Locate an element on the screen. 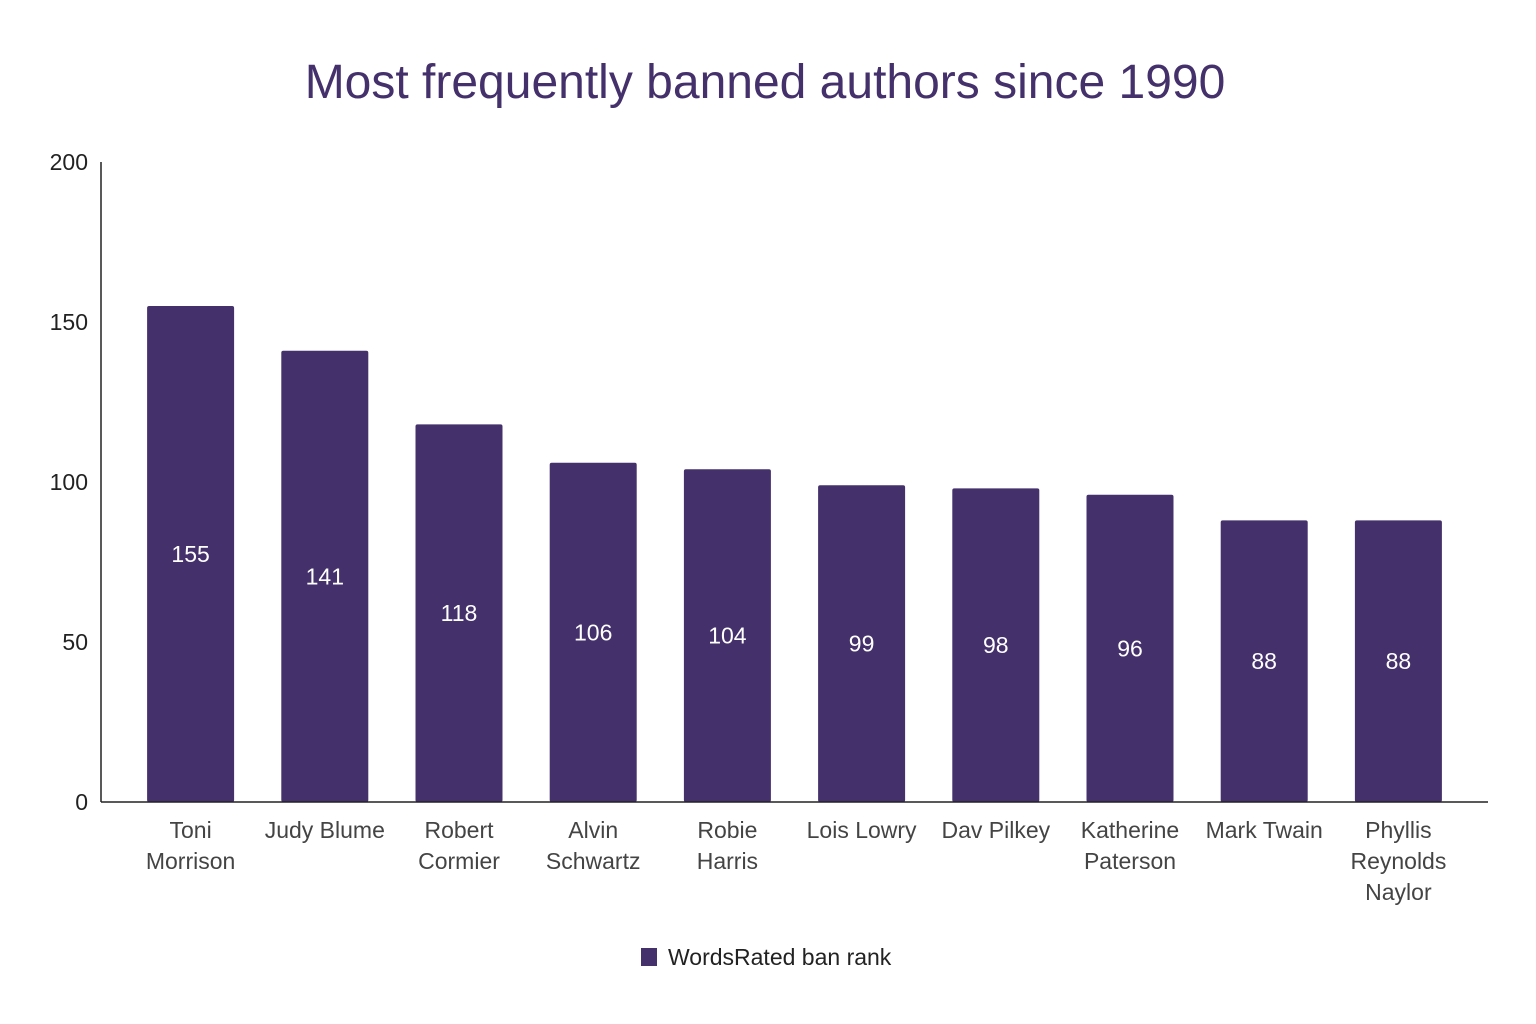 The height and width of the screenshot is (1024, 1536). x-tick-label-10: Phyllis Reynolds Naylor is located at coordinates (1398, 861).